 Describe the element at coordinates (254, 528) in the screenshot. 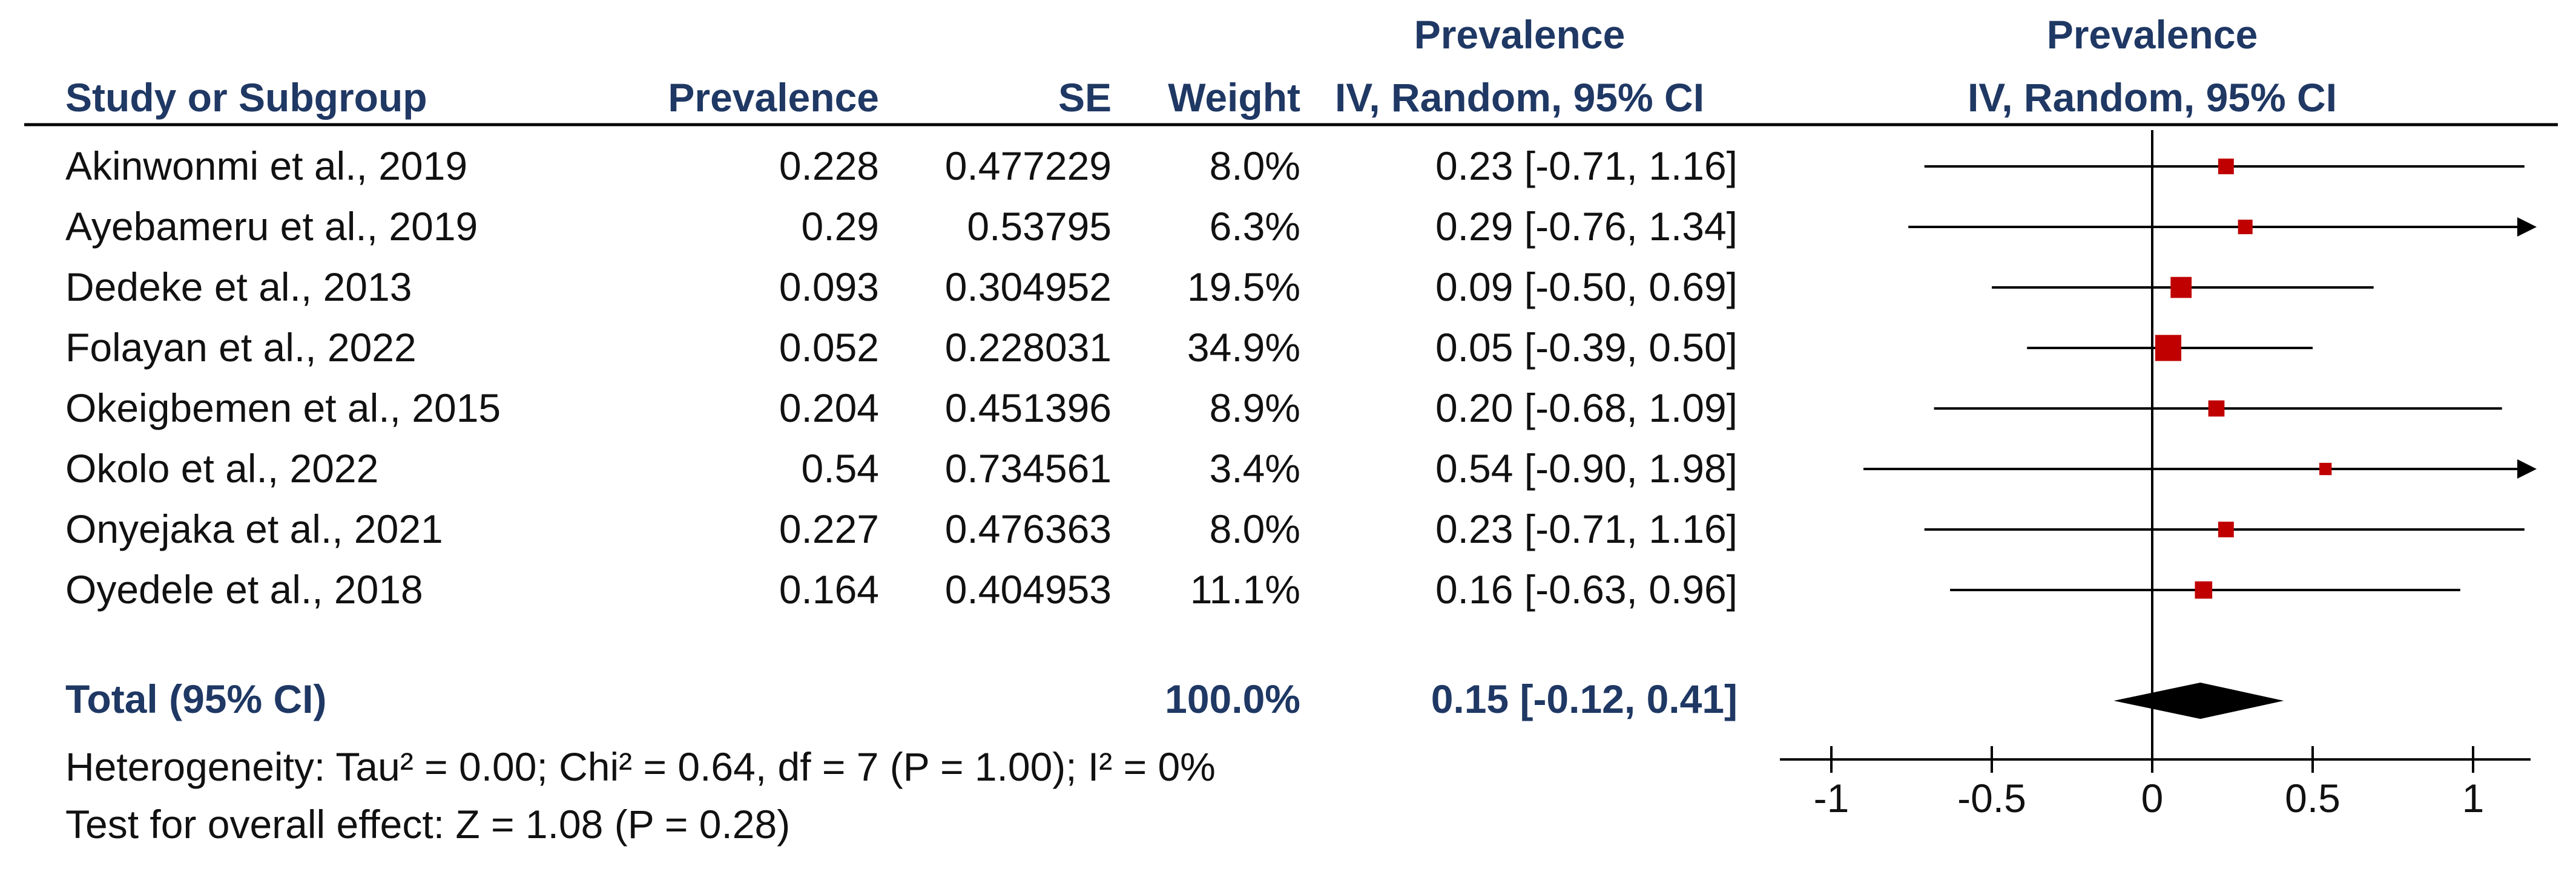

I see `study-name: Onyejaka et al., 2021` at that location.